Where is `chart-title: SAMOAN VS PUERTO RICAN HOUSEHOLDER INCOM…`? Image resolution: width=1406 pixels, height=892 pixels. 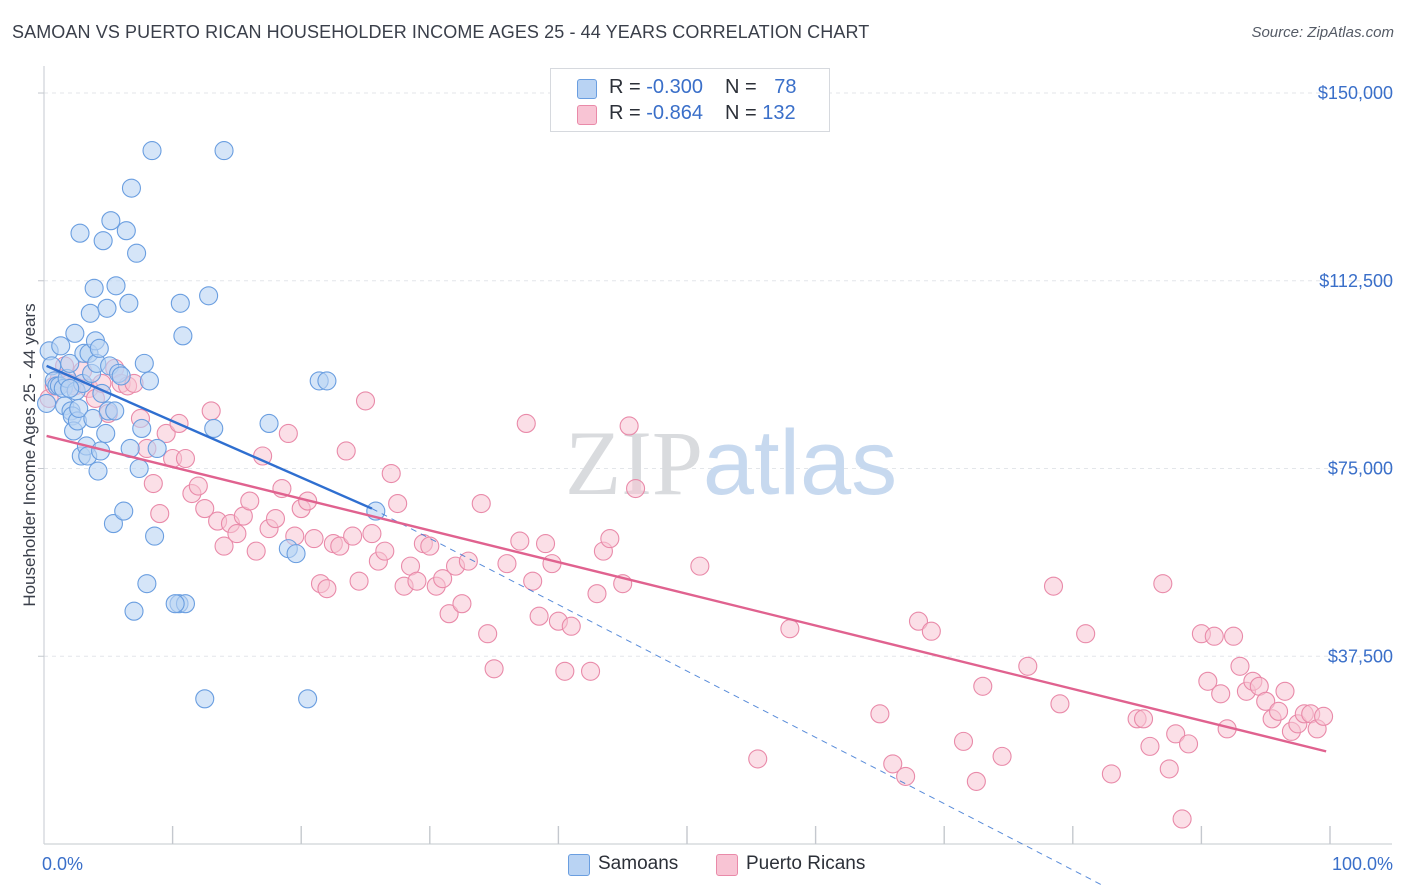 chart-title: SAMOAN VS PUERTO RICAN HOUSEHOLDER INCOM… is located at coordinates (441, 32).